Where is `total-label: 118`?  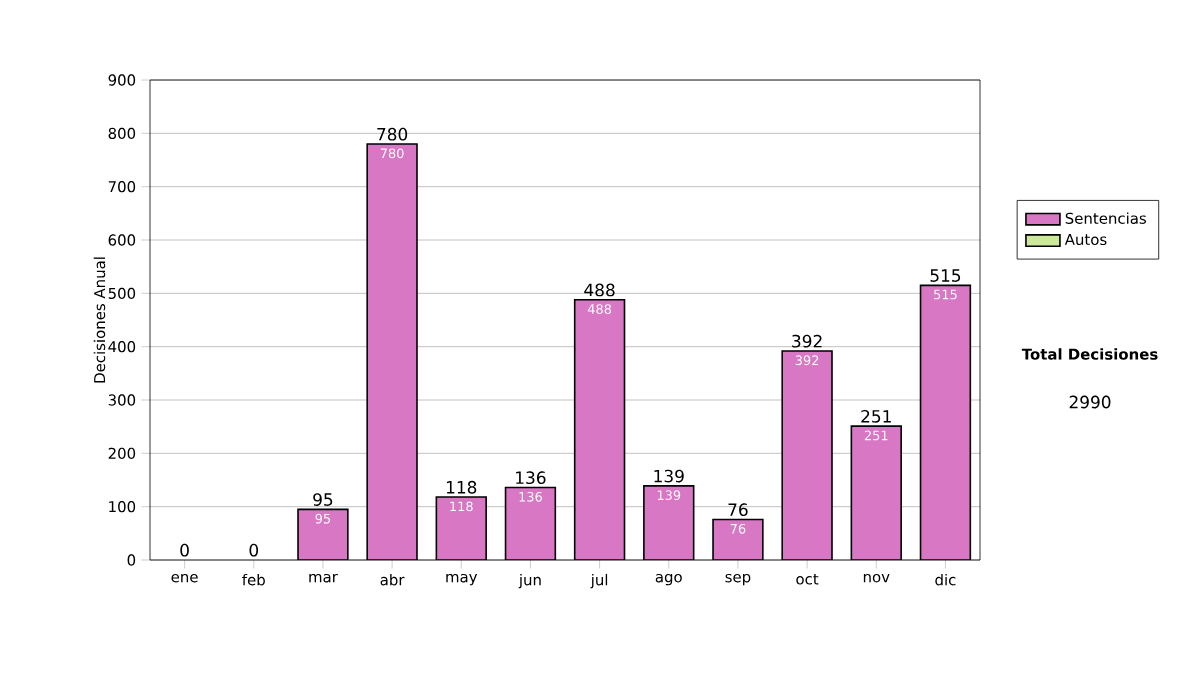 total-label: 118 is located at coordinates (461, 487).